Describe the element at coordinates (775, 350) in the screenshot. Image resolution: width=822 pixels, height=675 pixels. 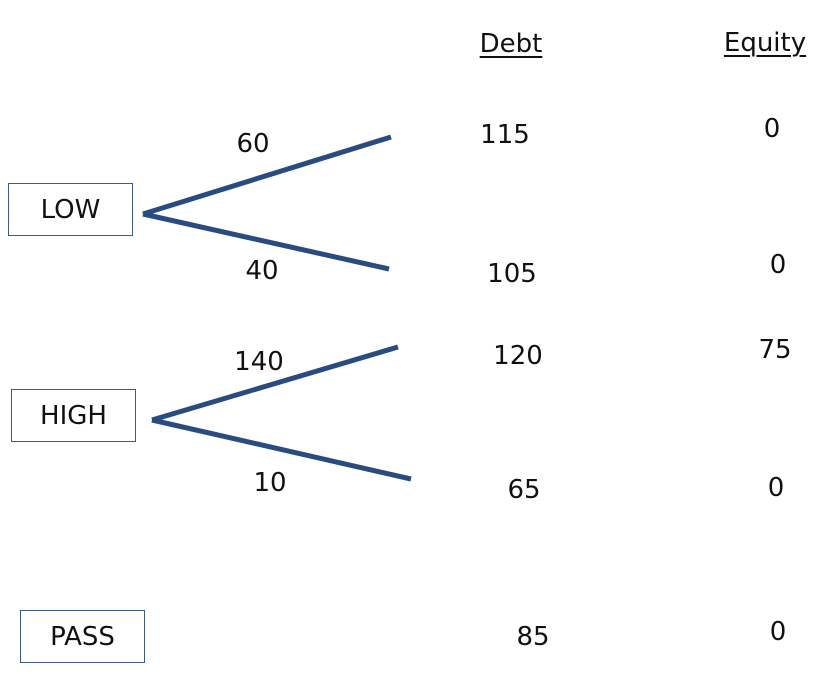
I see `equity-value-high-upper: 75` at that location.